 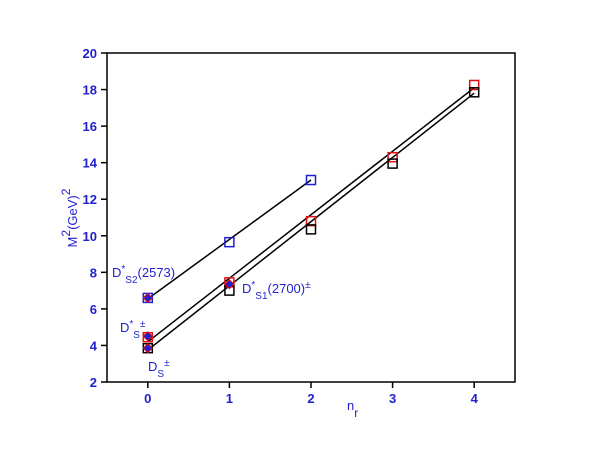 What do you see at coordinates (392, 398) in the screenshot?
I see `x-tick-label: 3` at bounding box center [392, 398].